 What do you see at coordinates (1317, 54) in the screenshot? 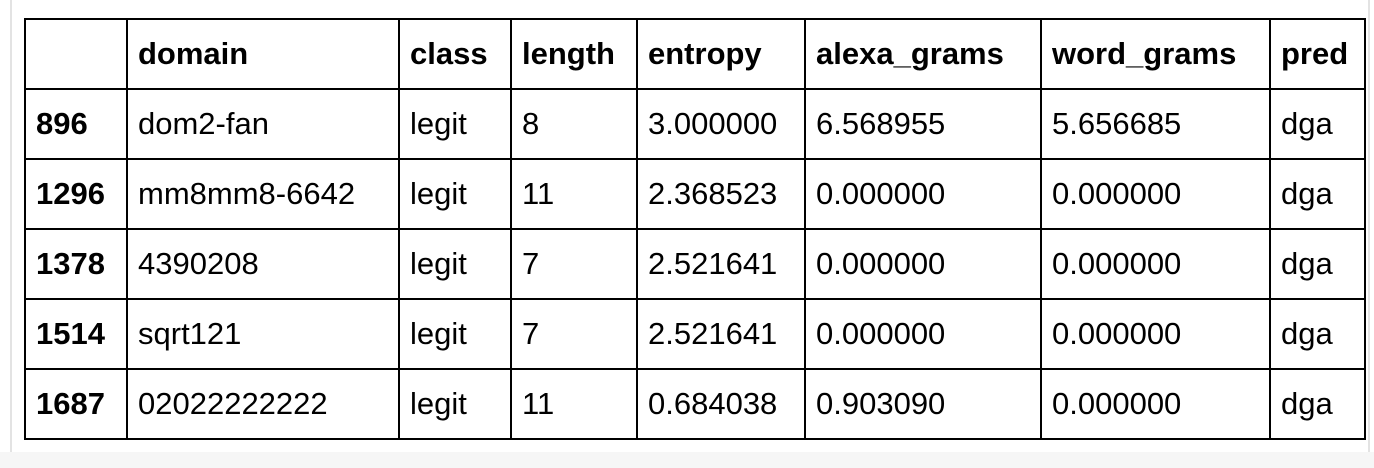
I see `header-pred: pred` at bounding box center [1317, 54].